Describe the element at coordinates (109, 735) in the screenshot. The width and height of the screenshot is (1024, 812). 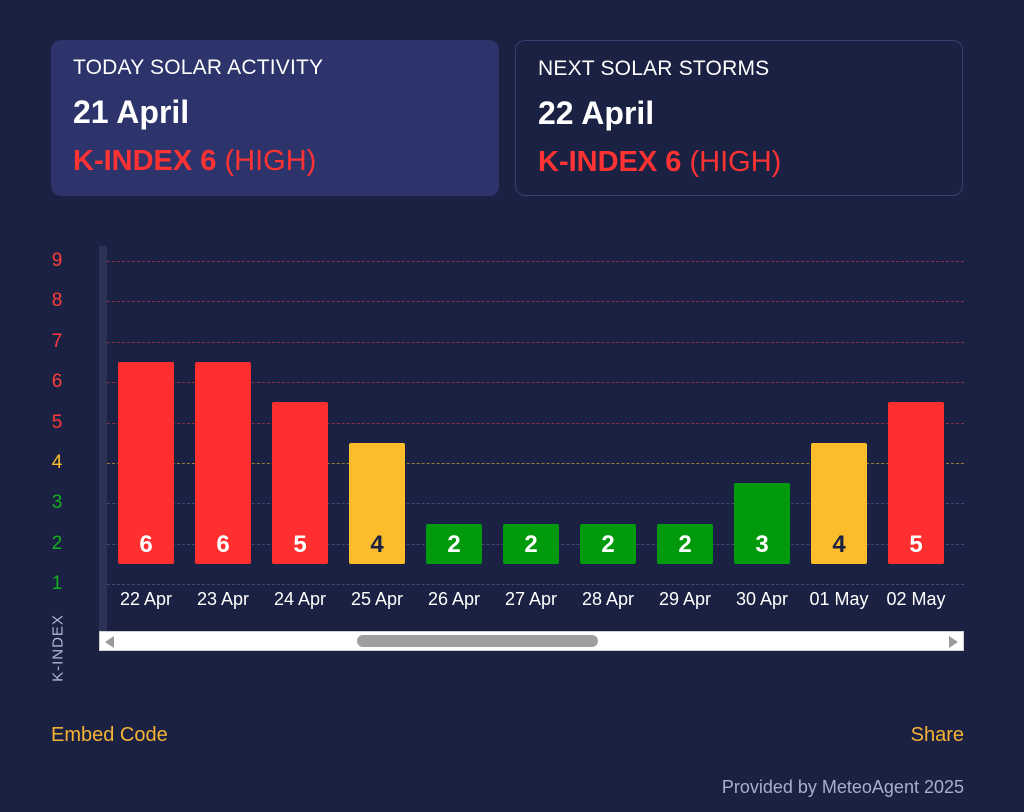
I see `embed-code-link: Embed Code` at that location.